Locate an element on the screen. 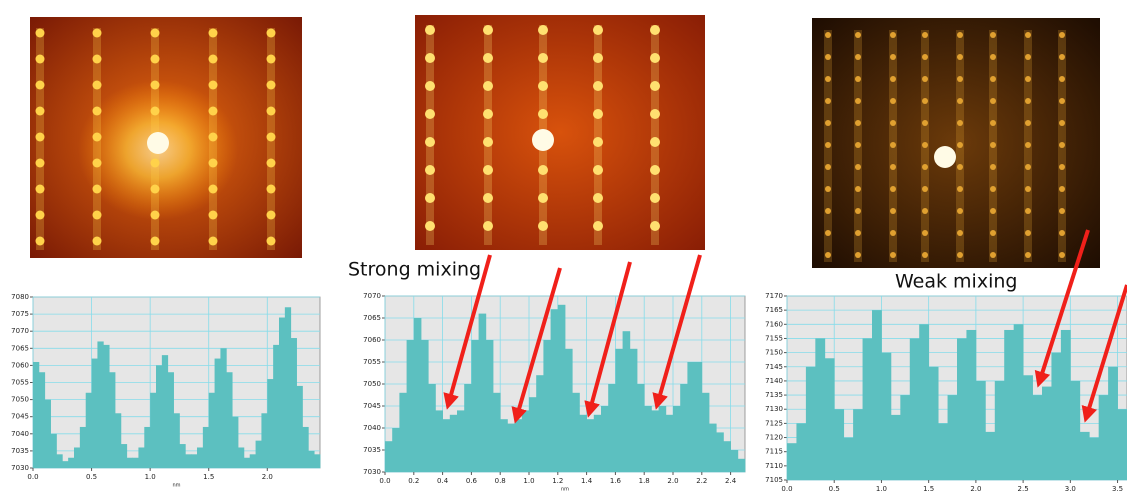 The height and width of the screenshot is (493, 1127). x-tick-label: 0.5 is located at coordinates (834, 489).